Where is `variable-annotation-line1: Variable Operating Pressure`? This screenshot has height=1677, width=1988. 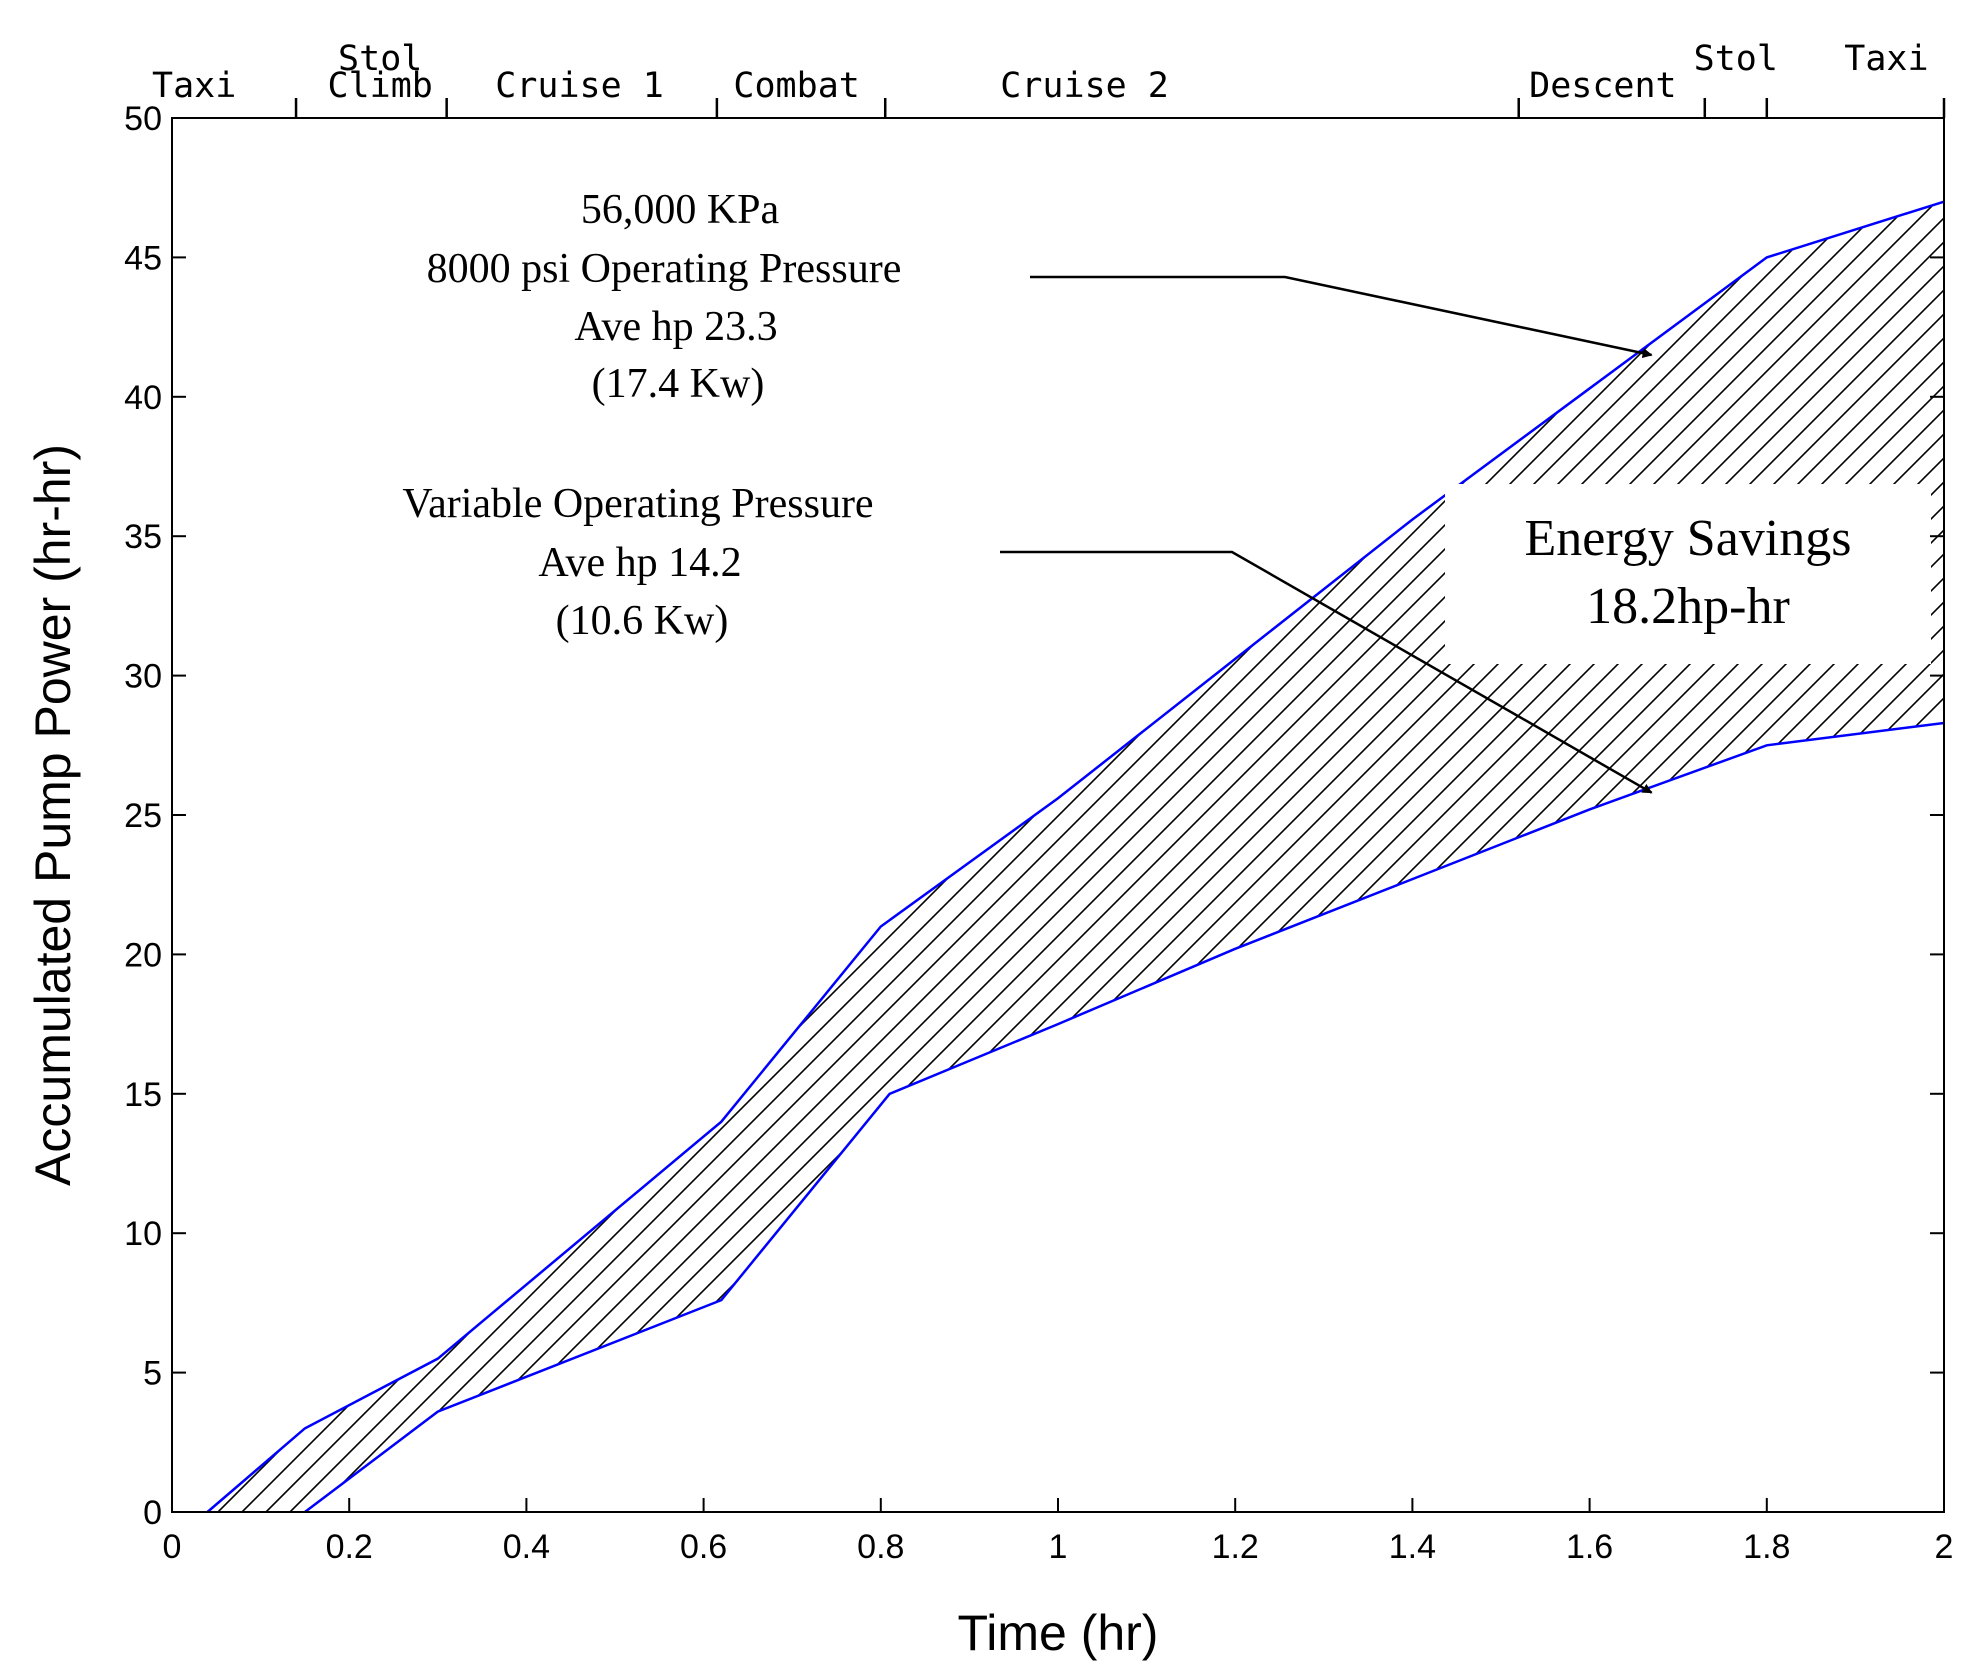 variable-annotation-line1: Variable Operating Pressure is located at coordinates (637, 504).